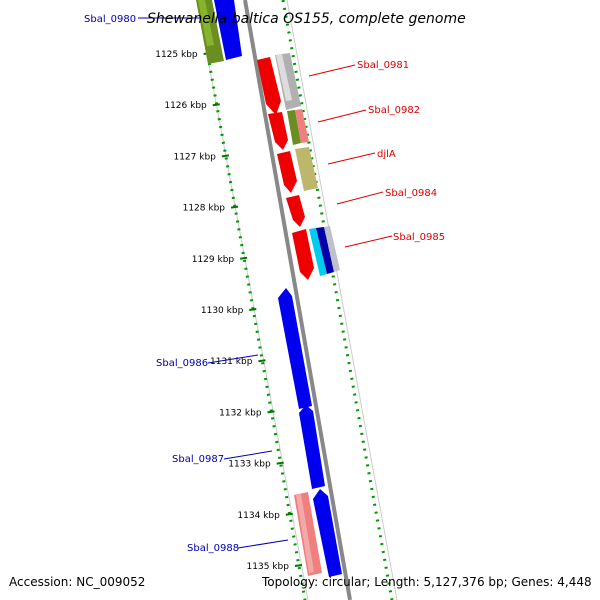 The height and width of the screenshot is (600, 600). Describe the element at coordinates (287, 172) in the screenshot. I see `gene-djla-shape` at that location.